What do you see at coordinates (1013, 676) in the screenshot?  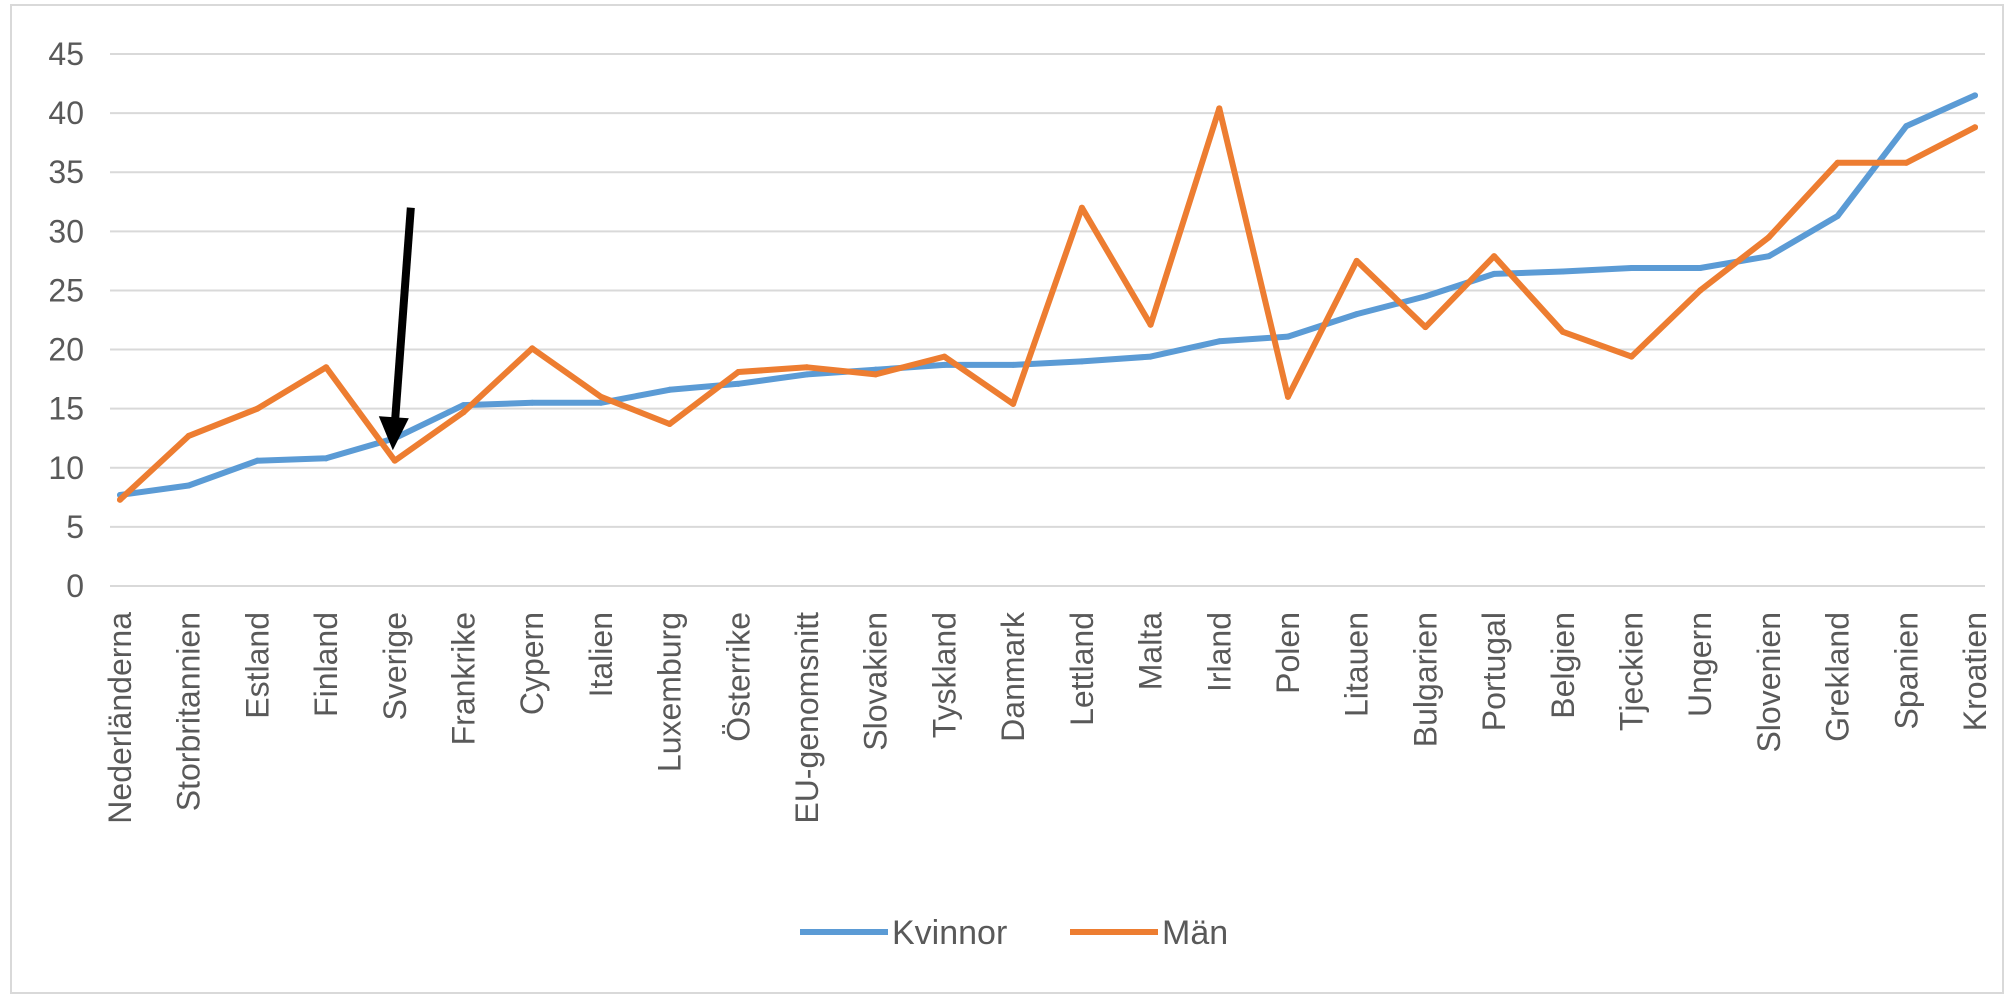 I see `x-tick-label: Danmark` at bounding box center [1013, 676].